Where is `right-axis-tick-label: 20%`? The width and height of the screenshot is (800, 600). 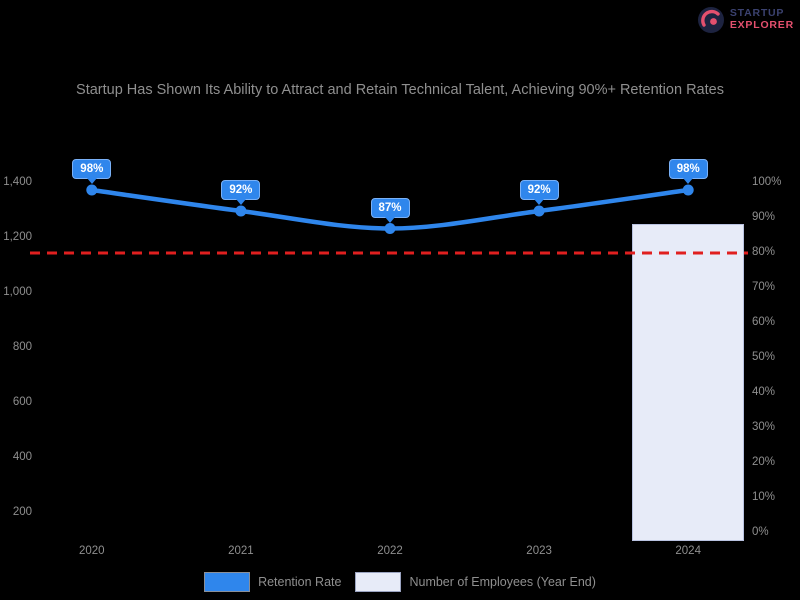
right-axis-tick-label: 20% is located at coordinates (764, 462).